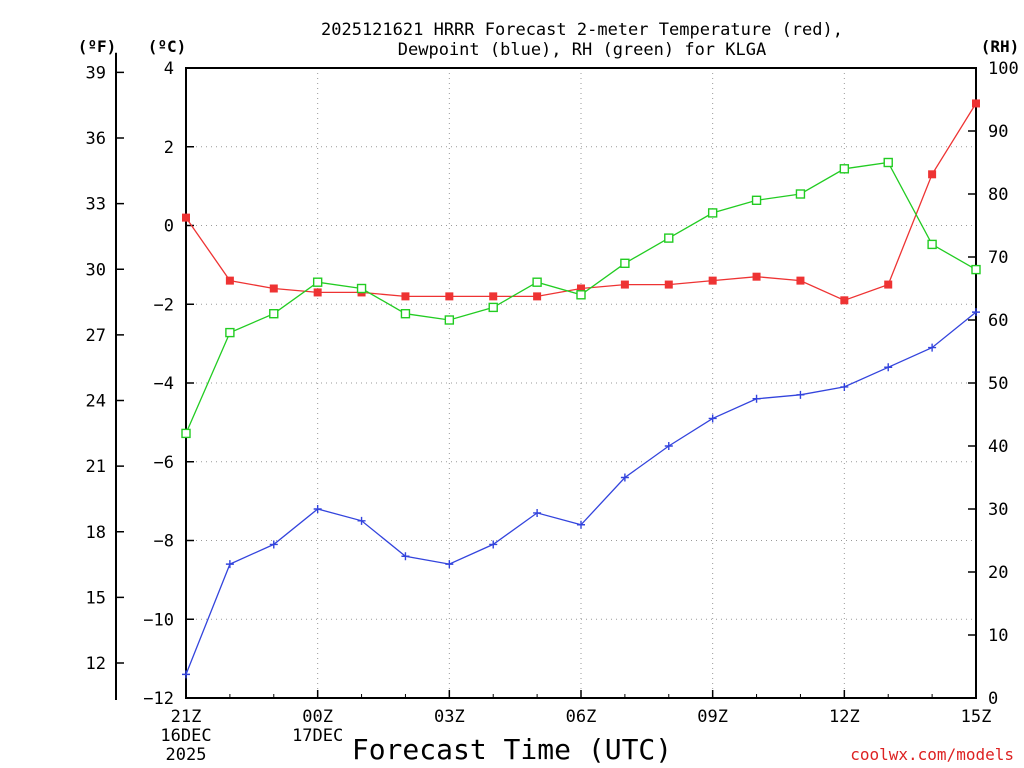 The width and height of the screenshot is (1024, 768). What do you see at coordinates (169, 148) in the screenshot?
I see `celsius-tick-label: 2` at bounding box center [169, 148].